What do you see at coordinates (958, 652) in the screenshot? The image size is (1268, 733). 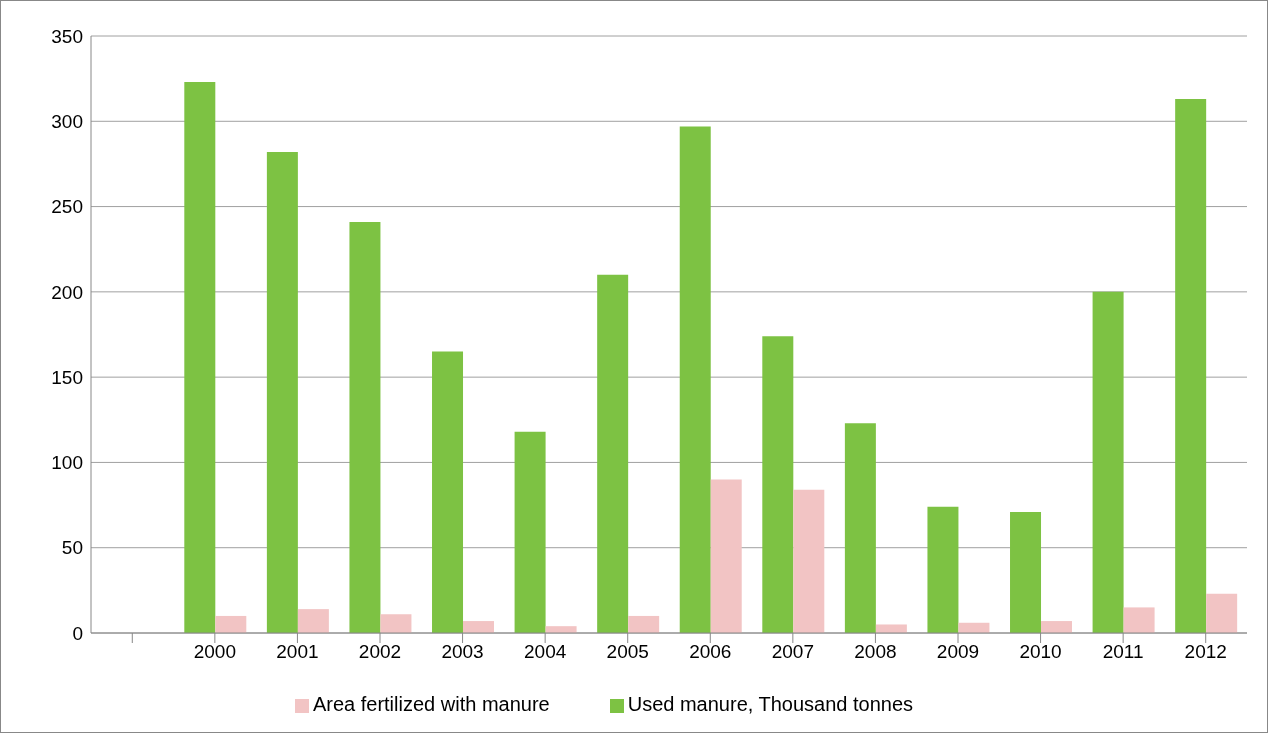 I see `x-tick-label: 2009` at bounding box center [958, 652].